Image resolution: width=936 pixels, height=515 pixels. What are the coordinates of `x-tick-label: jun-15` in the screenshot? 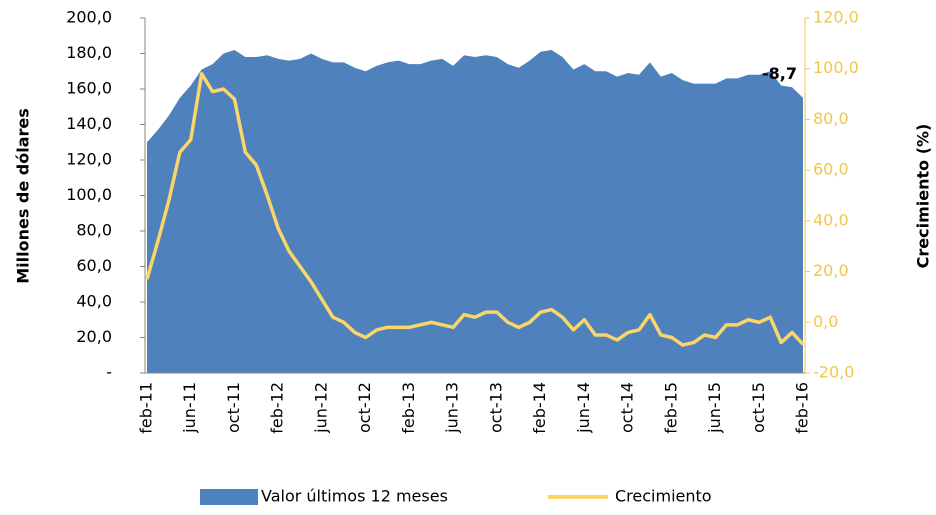 It's located at (714, 408).